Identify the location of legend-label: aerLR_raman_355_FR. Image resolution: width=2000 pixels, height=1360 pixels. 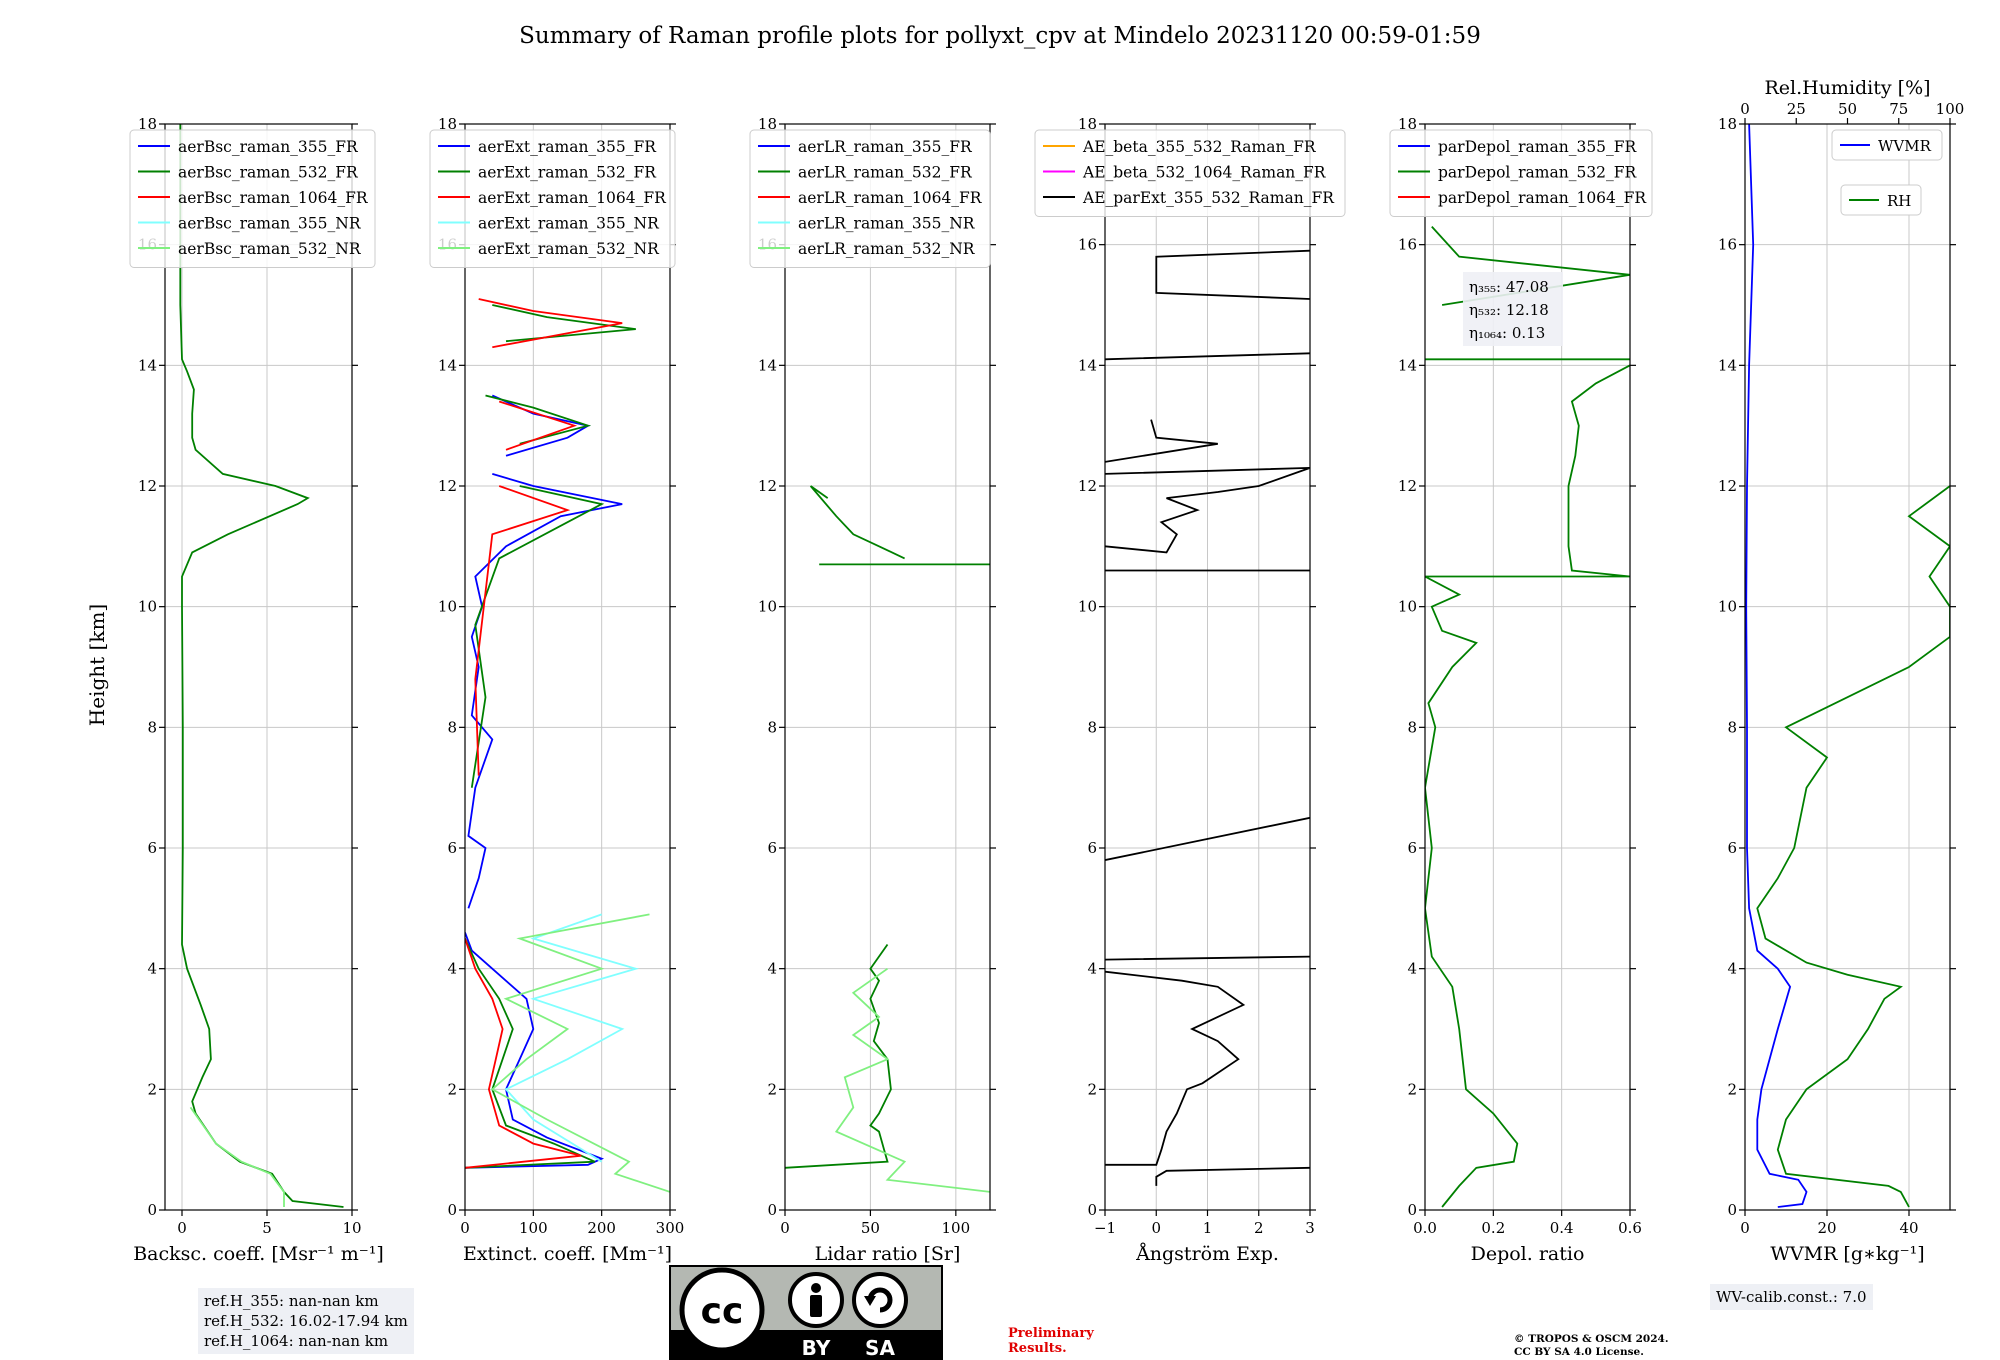
(885, 147).